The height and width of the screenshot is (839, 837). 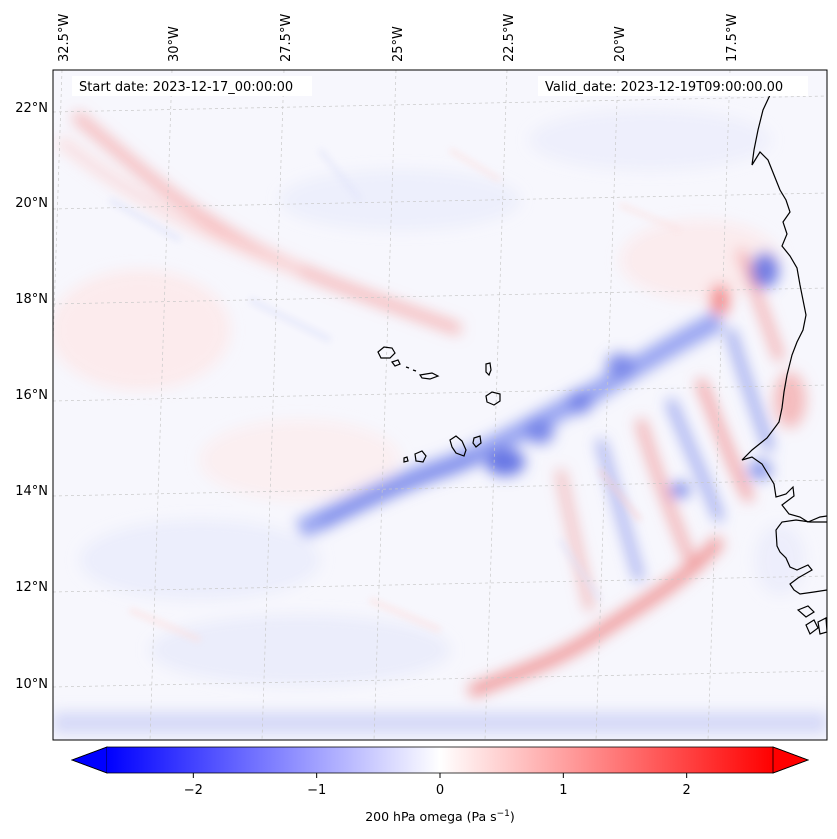 What do you see at coordinates (664, 87) in the screenshot?
I see `valid-date-label: Valid_date: 2023-12-19T09:00:00.00` at bounding box center [664, 87].